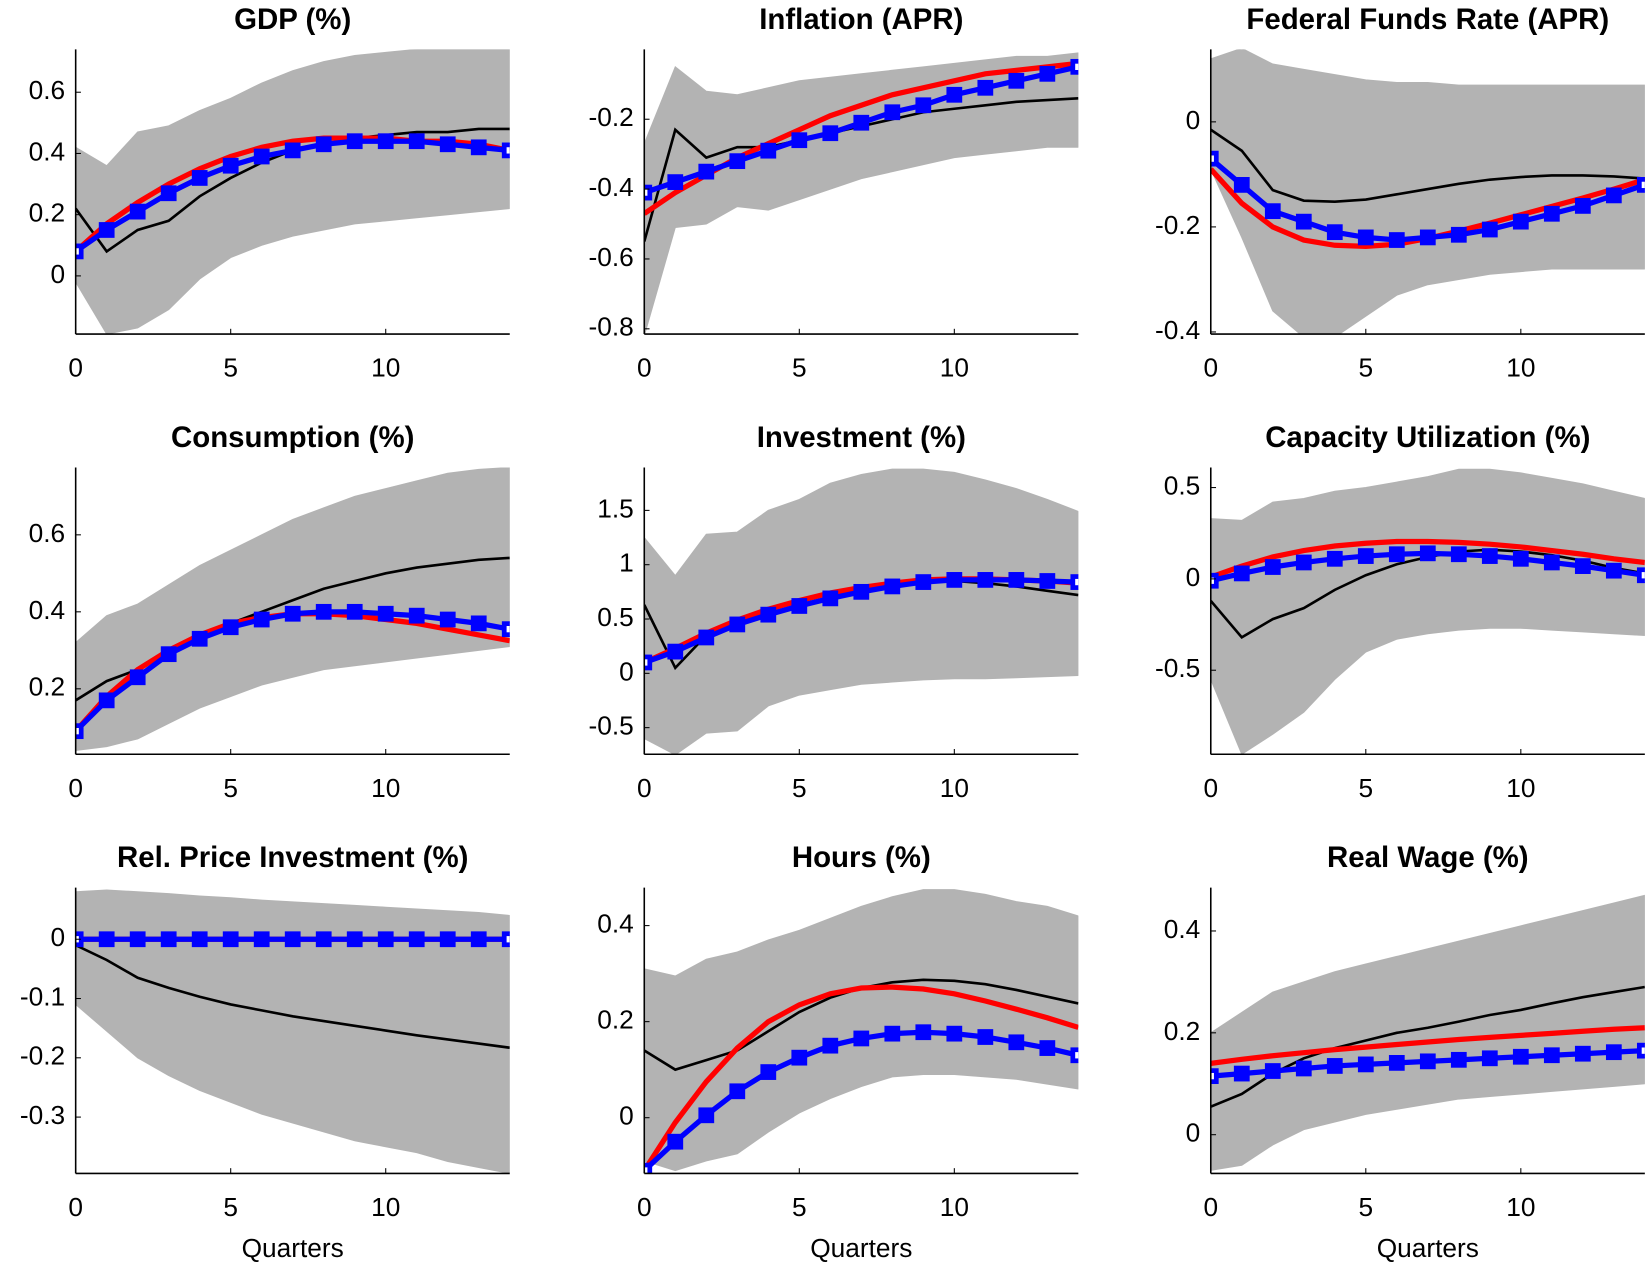 This screenshot has width=1648, height=1269. I want to click on chart-title: Hours (%), so click(861, 857).